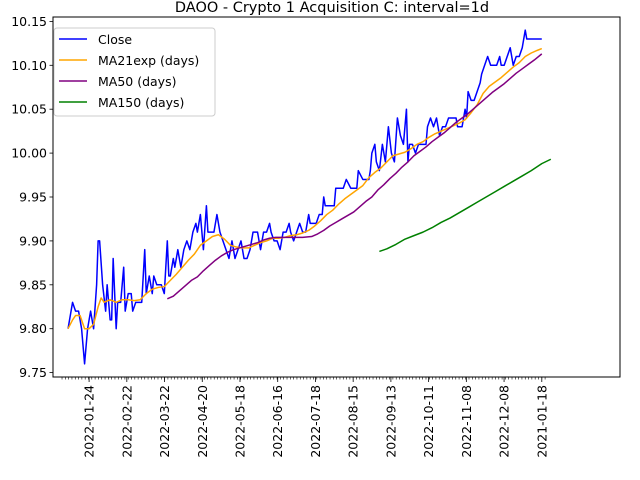 This screenshot has height=480, width=640. I want to click on y-tick-label: 9.75, so click(33, 372).